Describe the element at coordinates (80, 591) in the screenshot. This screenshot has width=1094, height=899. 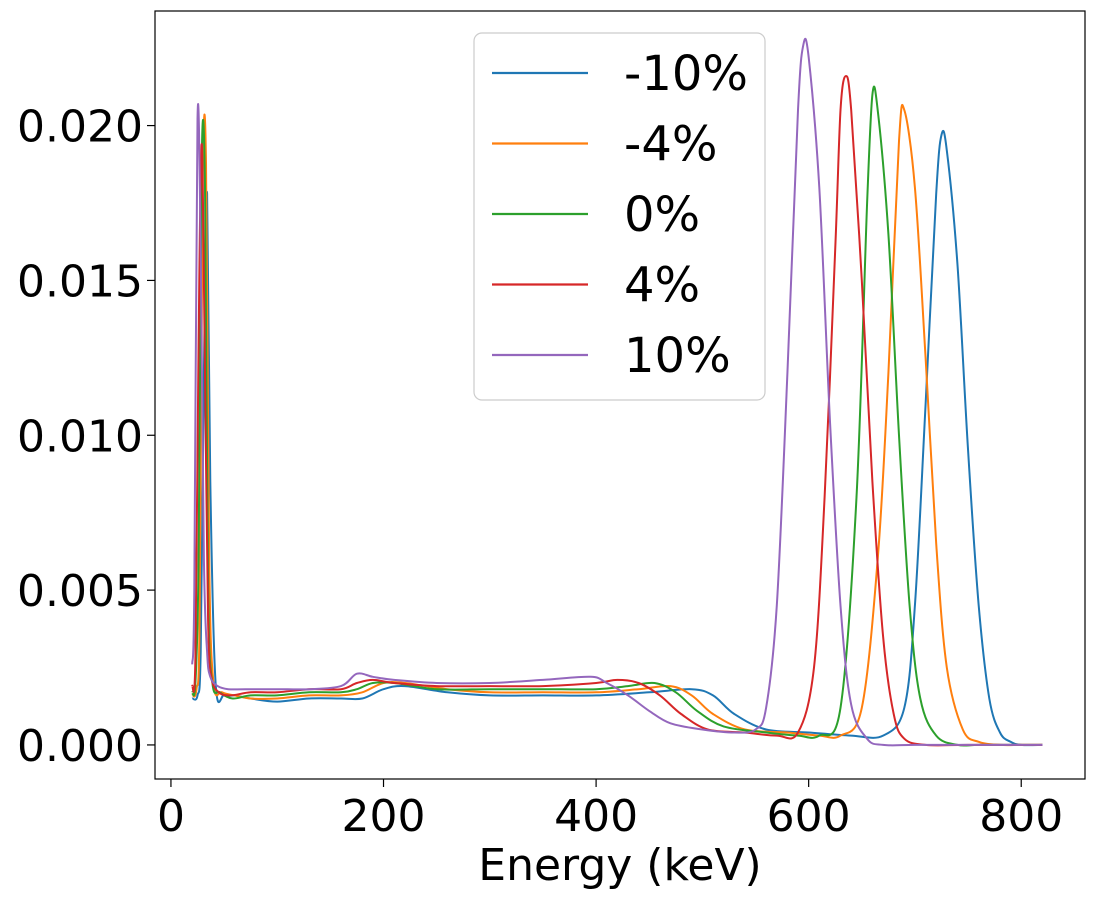
I see `y-tick-label: 0.005` at that location.